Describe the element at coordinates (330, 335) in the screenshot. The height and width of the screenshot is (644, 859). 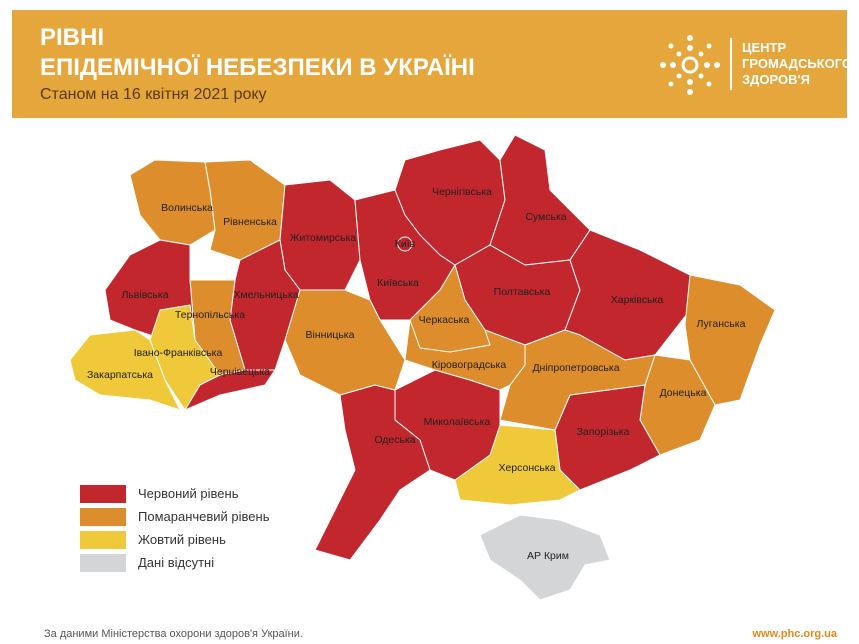
I see `region-label: Вінницька` at that location.